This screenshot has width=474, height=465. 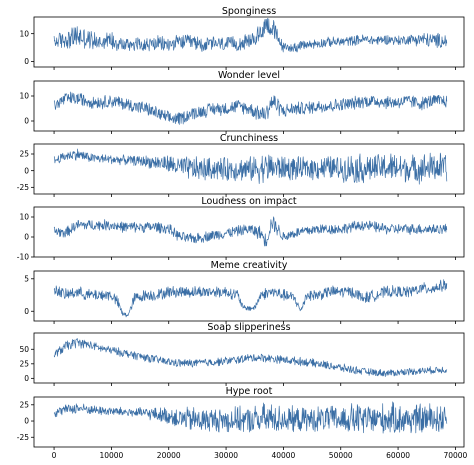 I want to click on x-tick-label: 70000, so click(x=455, y=455).